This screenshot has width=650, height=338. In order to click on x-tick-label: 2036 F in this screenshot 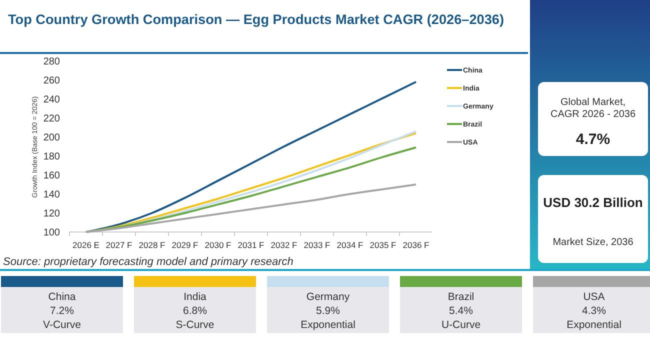, I will do `click(416, 245)`.